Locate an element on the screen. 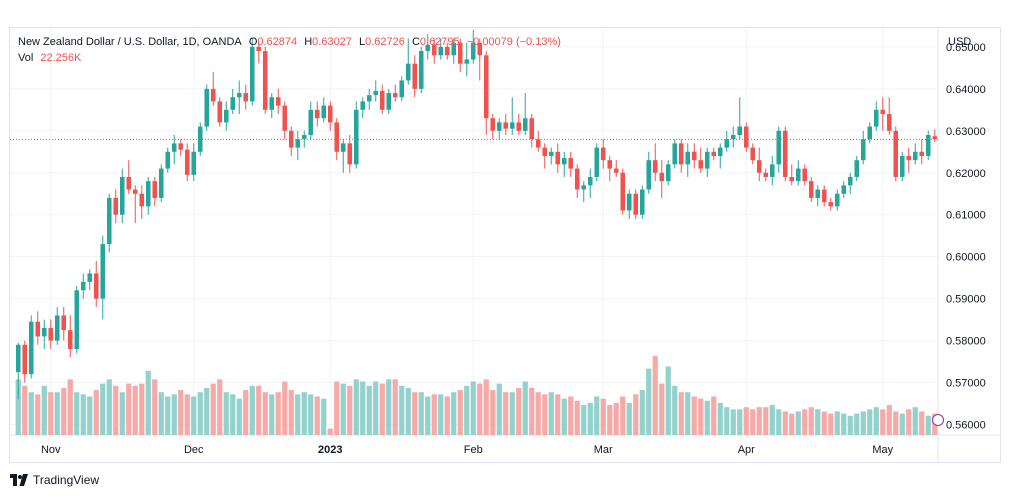 The image size is (1012, 498). legend-vol-label: Vol is located at coordinates (26, 58).